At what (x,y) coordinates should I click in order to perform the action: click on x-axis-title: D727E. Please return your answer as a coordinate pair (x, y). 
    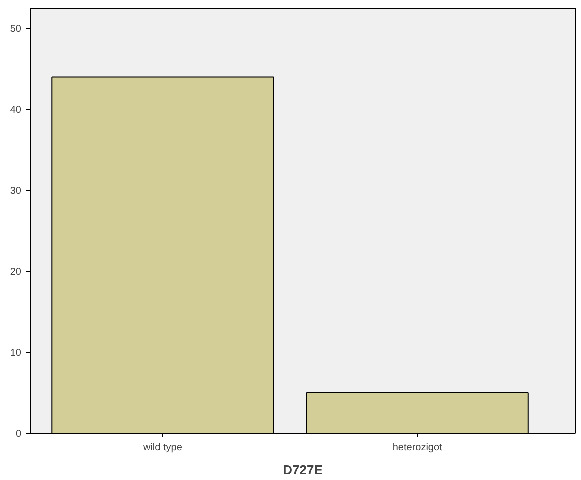
    Looking at the image, I should click on (303, 470).